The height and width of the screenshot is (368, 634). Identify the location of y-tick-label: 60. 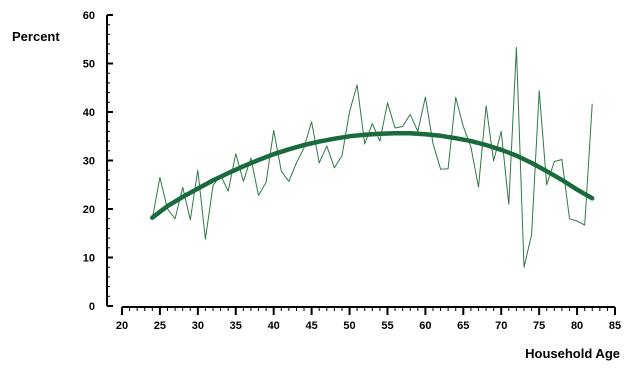
(89, 16).